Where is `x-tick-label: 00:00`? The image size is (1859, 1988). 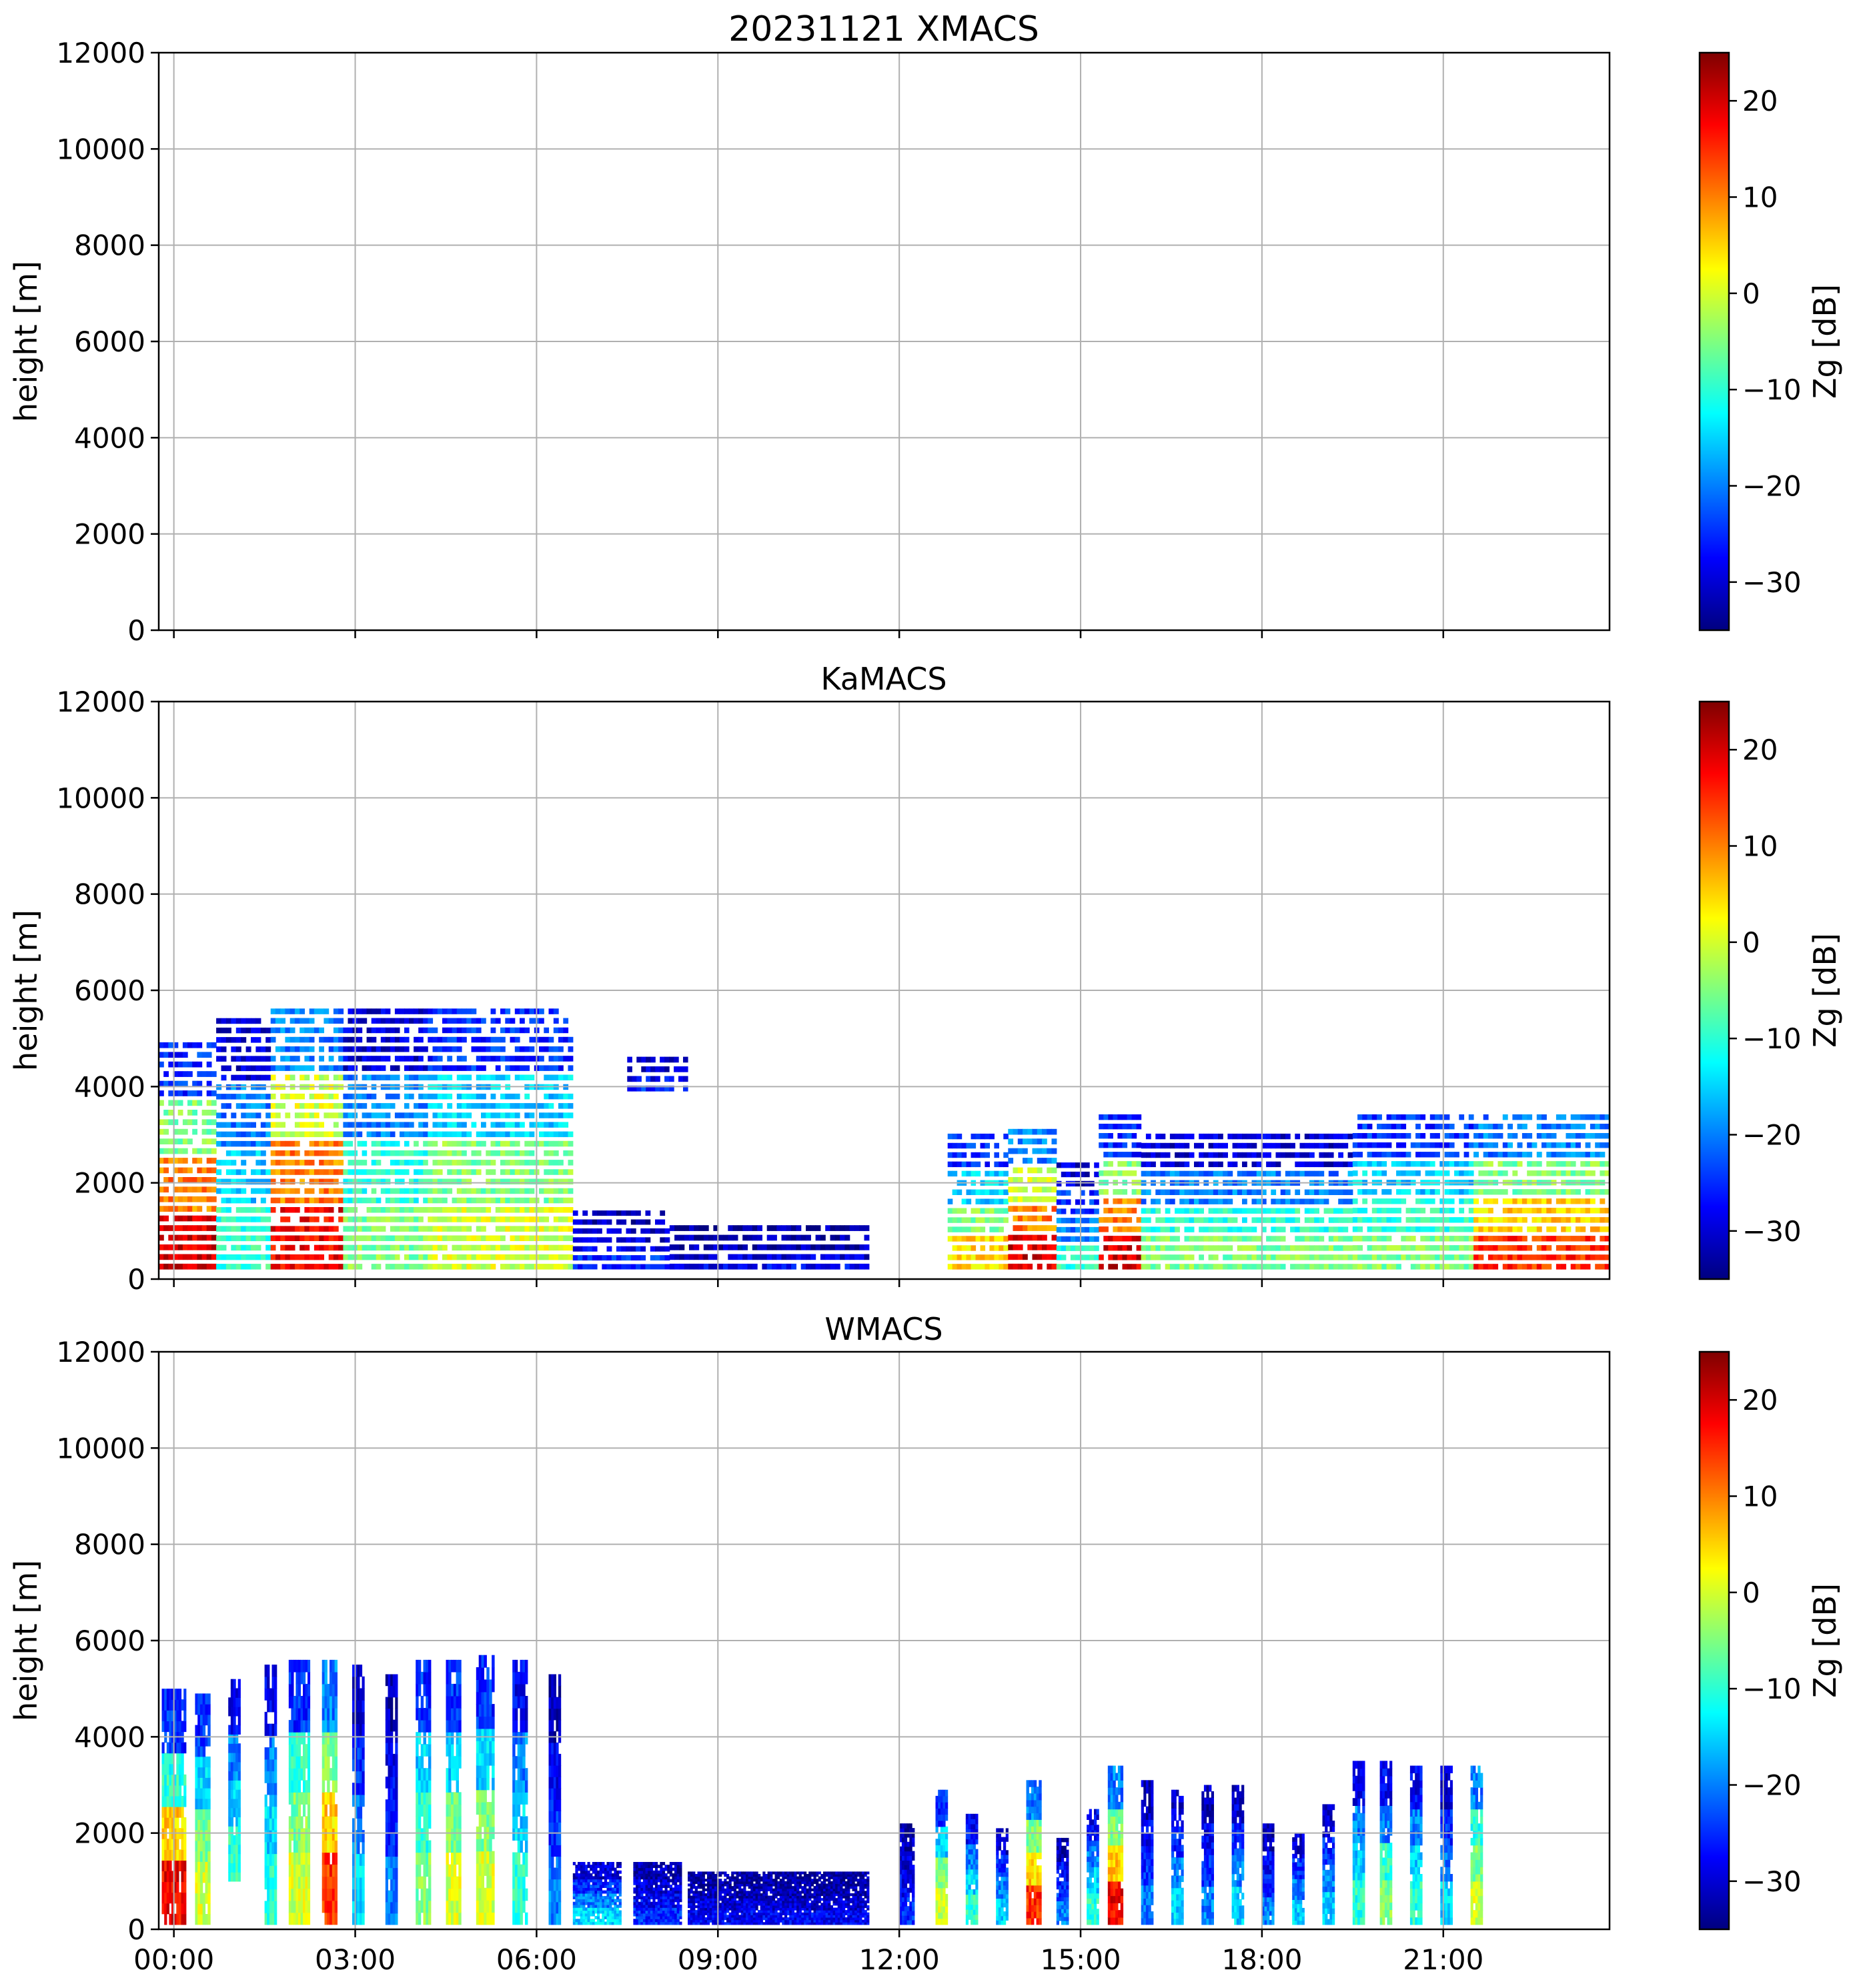 x-tick-label: 00:00 is located at coordinates (173, 1960).